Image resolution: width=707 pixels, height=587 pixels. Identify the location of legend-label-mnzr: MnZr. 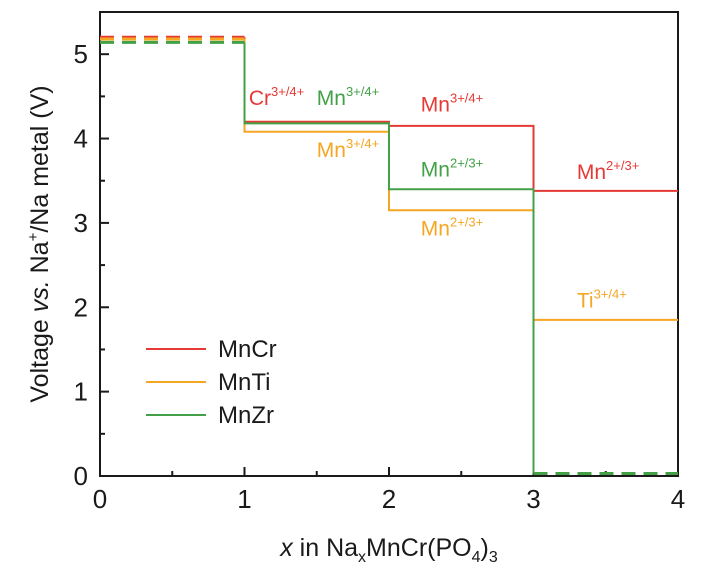
(246, 415).